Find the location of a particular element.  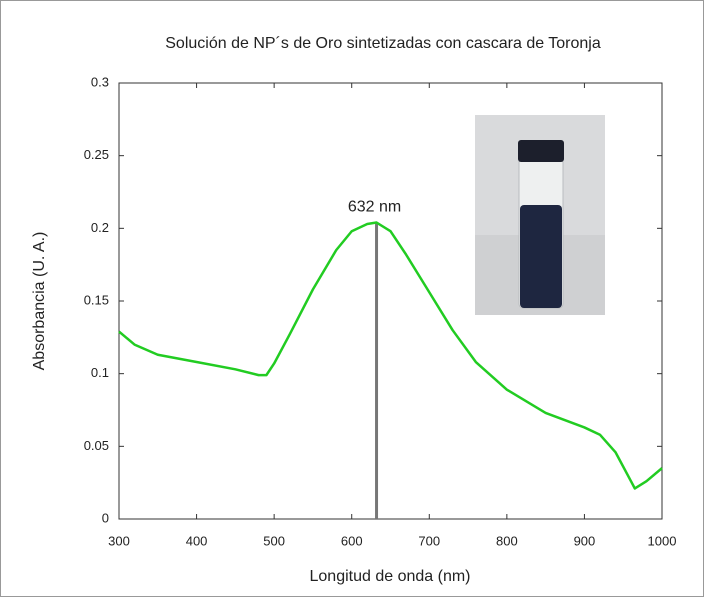

x-tick-label: 700 is located at coordinates (429, 540).